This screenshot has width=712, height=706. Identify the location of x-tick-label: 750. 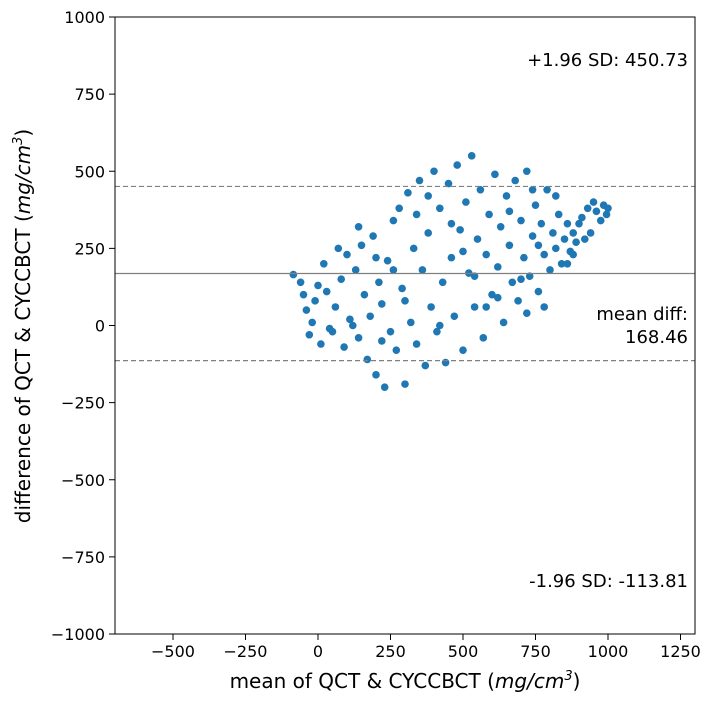
(535, 651).